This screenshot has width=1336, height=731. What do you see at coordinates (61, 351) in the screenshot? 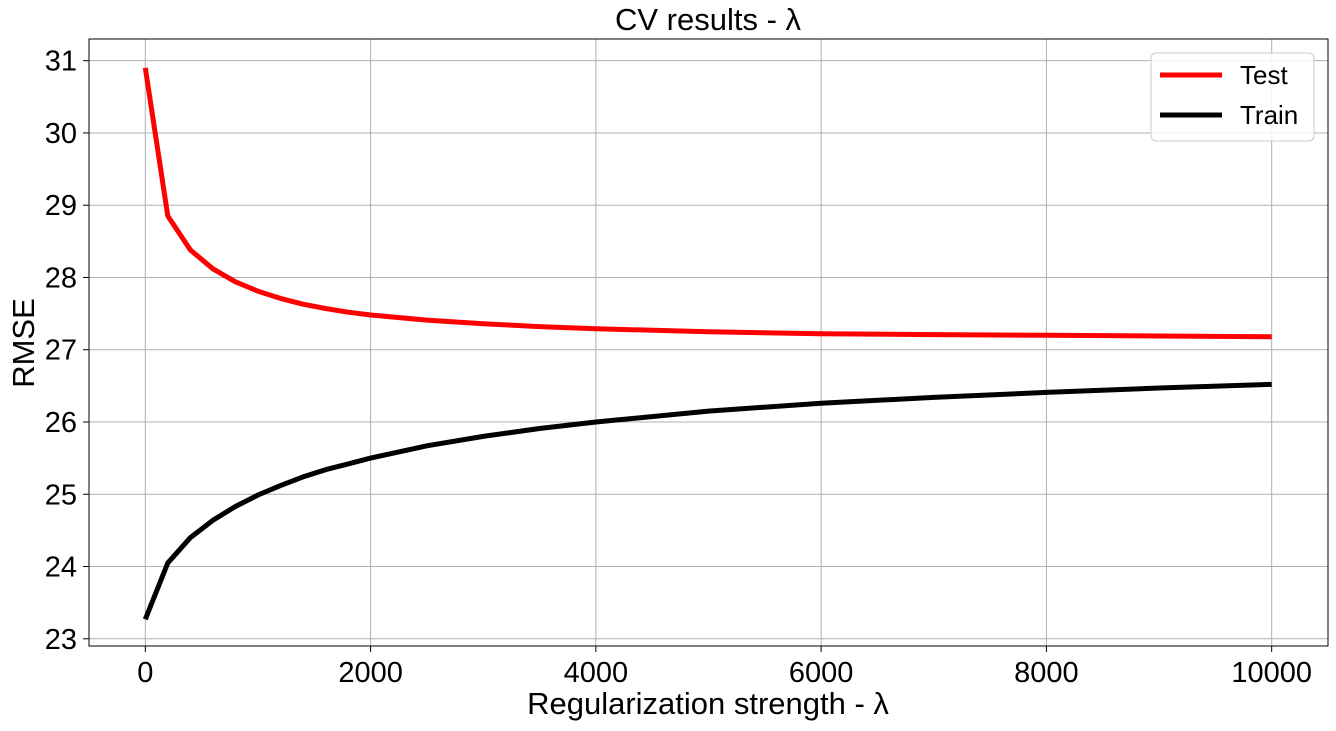
I see `y-tick-label: 27` at bounding box center [61, 351].